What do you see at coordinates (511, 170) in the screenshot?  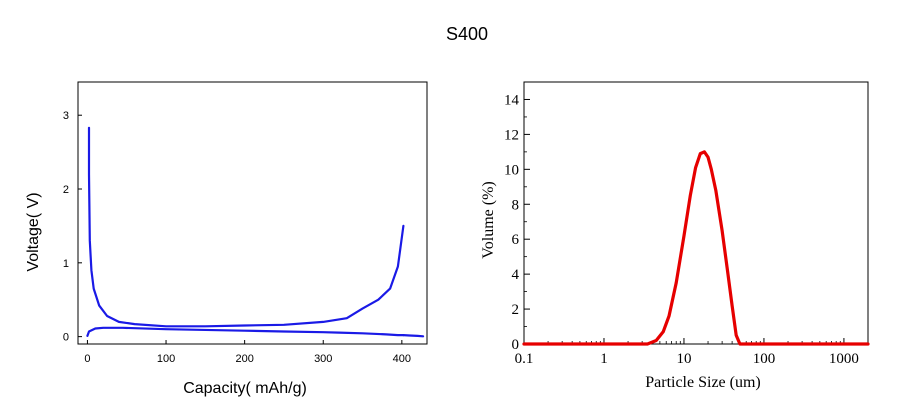 I see `y-tick-label: 10` at bounding box center [511, 170].